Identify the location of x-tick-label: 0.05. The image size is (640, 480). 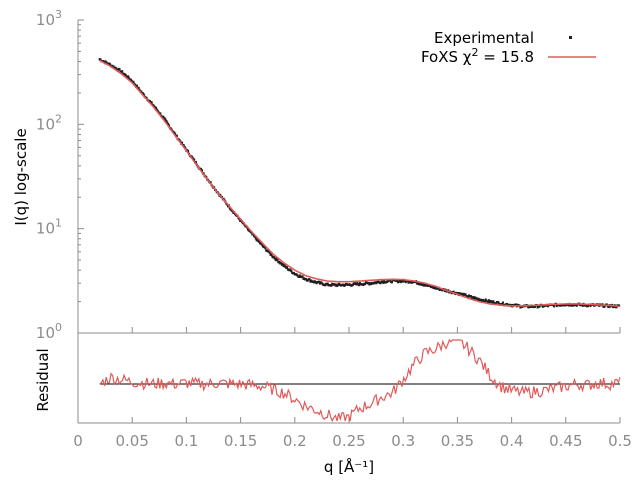
(131, 441).